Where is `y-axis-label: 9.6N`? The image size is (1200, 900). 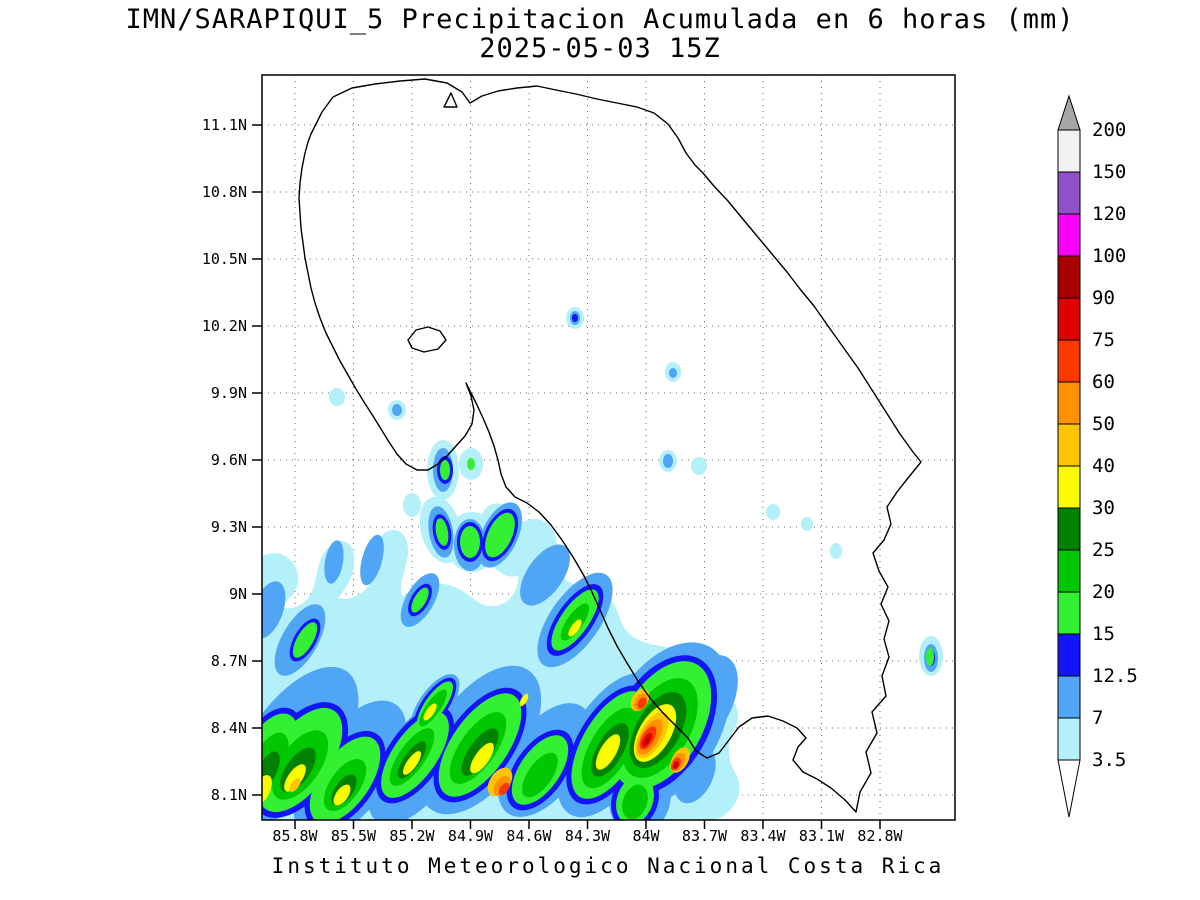
y-axis-label: 9.6N is located at coordinates (229, 460).